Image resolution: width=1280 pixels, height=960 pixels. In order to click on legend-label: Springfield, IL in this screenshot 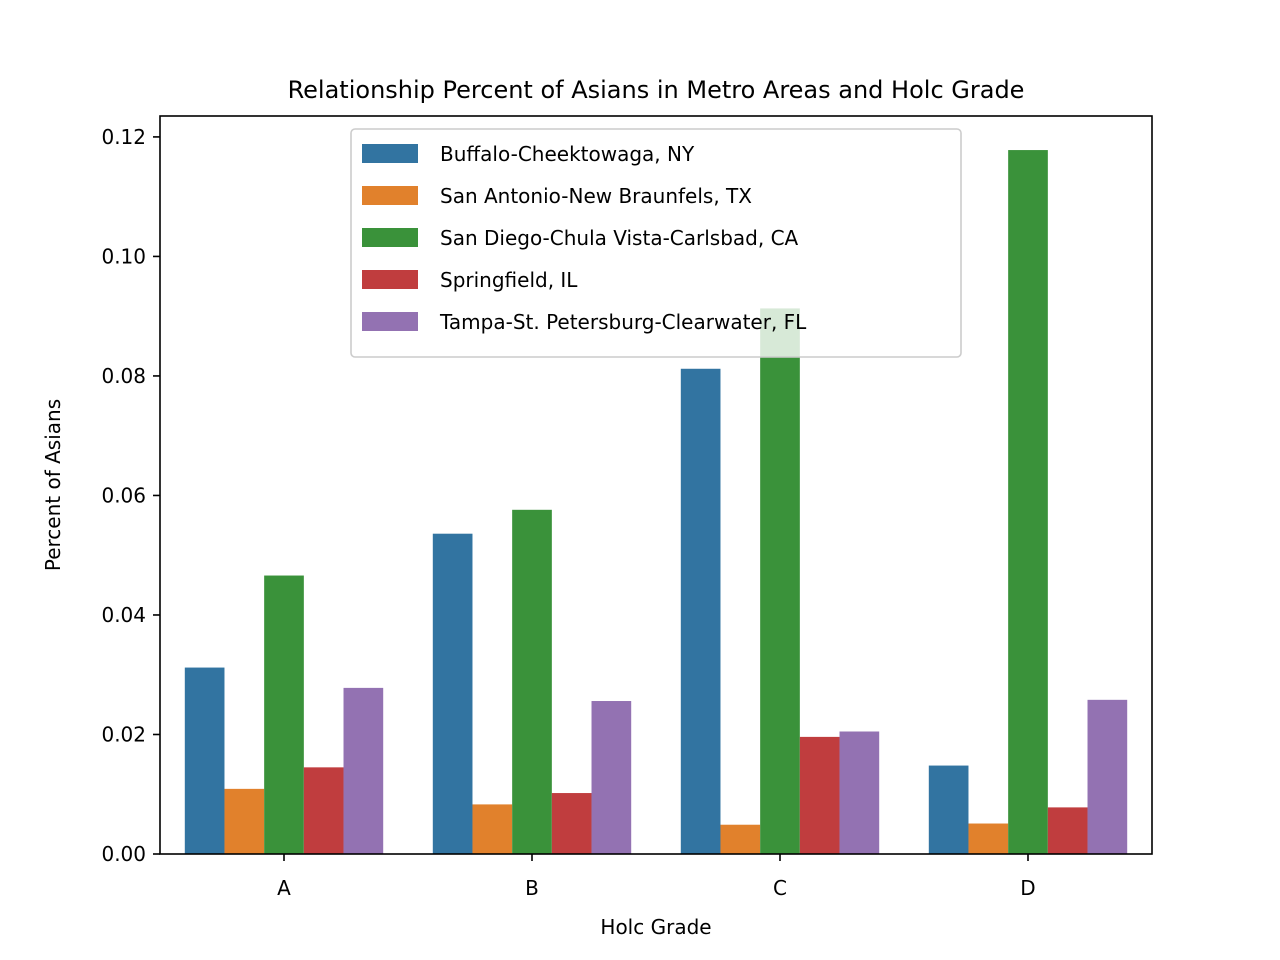, I will do `click(509, 280)`.